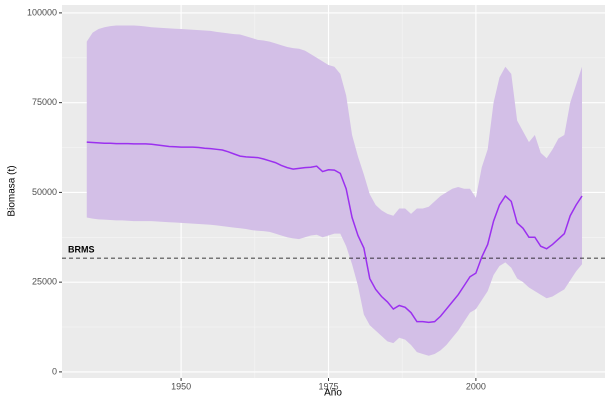 This screenshot has width=608, height=400. I want to click on y-tick-label: 75000, so click(44, 102).